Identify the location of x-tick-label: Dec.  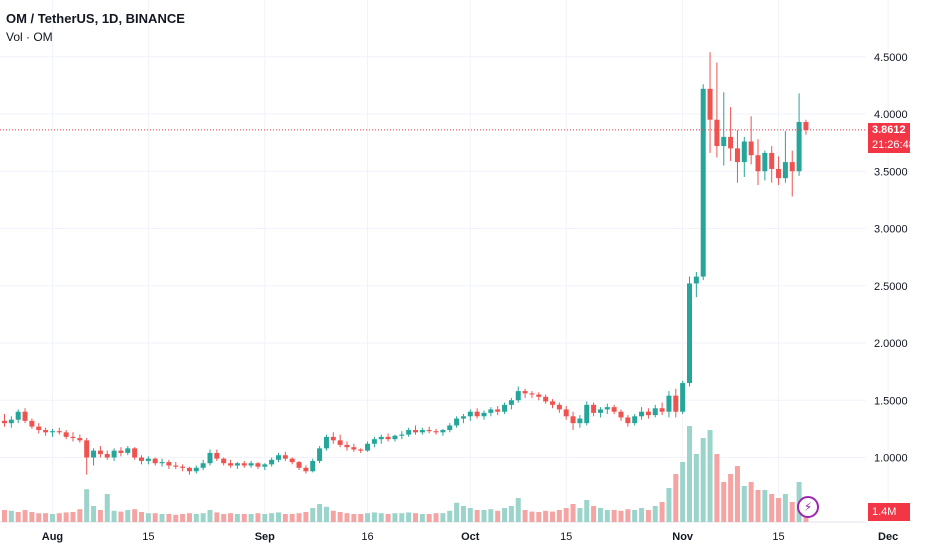
(888, 537).